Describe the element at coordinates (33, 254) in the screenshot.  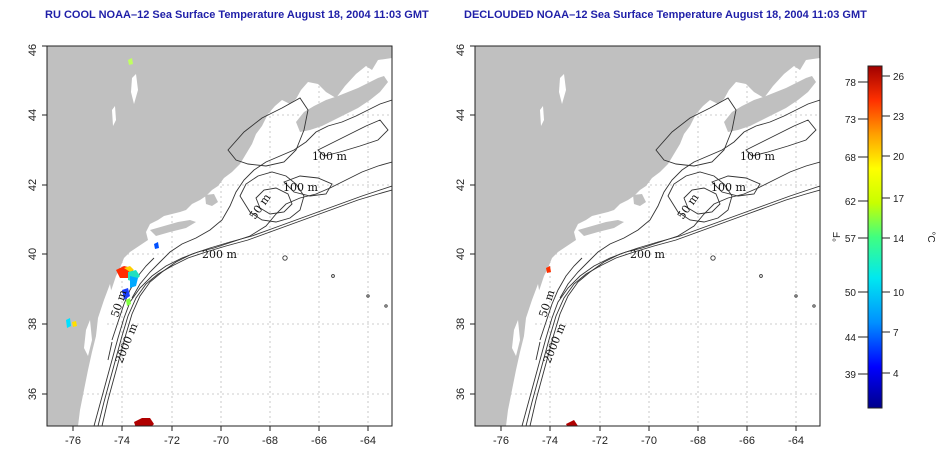
I see `left-y-tick: 40` at that location.